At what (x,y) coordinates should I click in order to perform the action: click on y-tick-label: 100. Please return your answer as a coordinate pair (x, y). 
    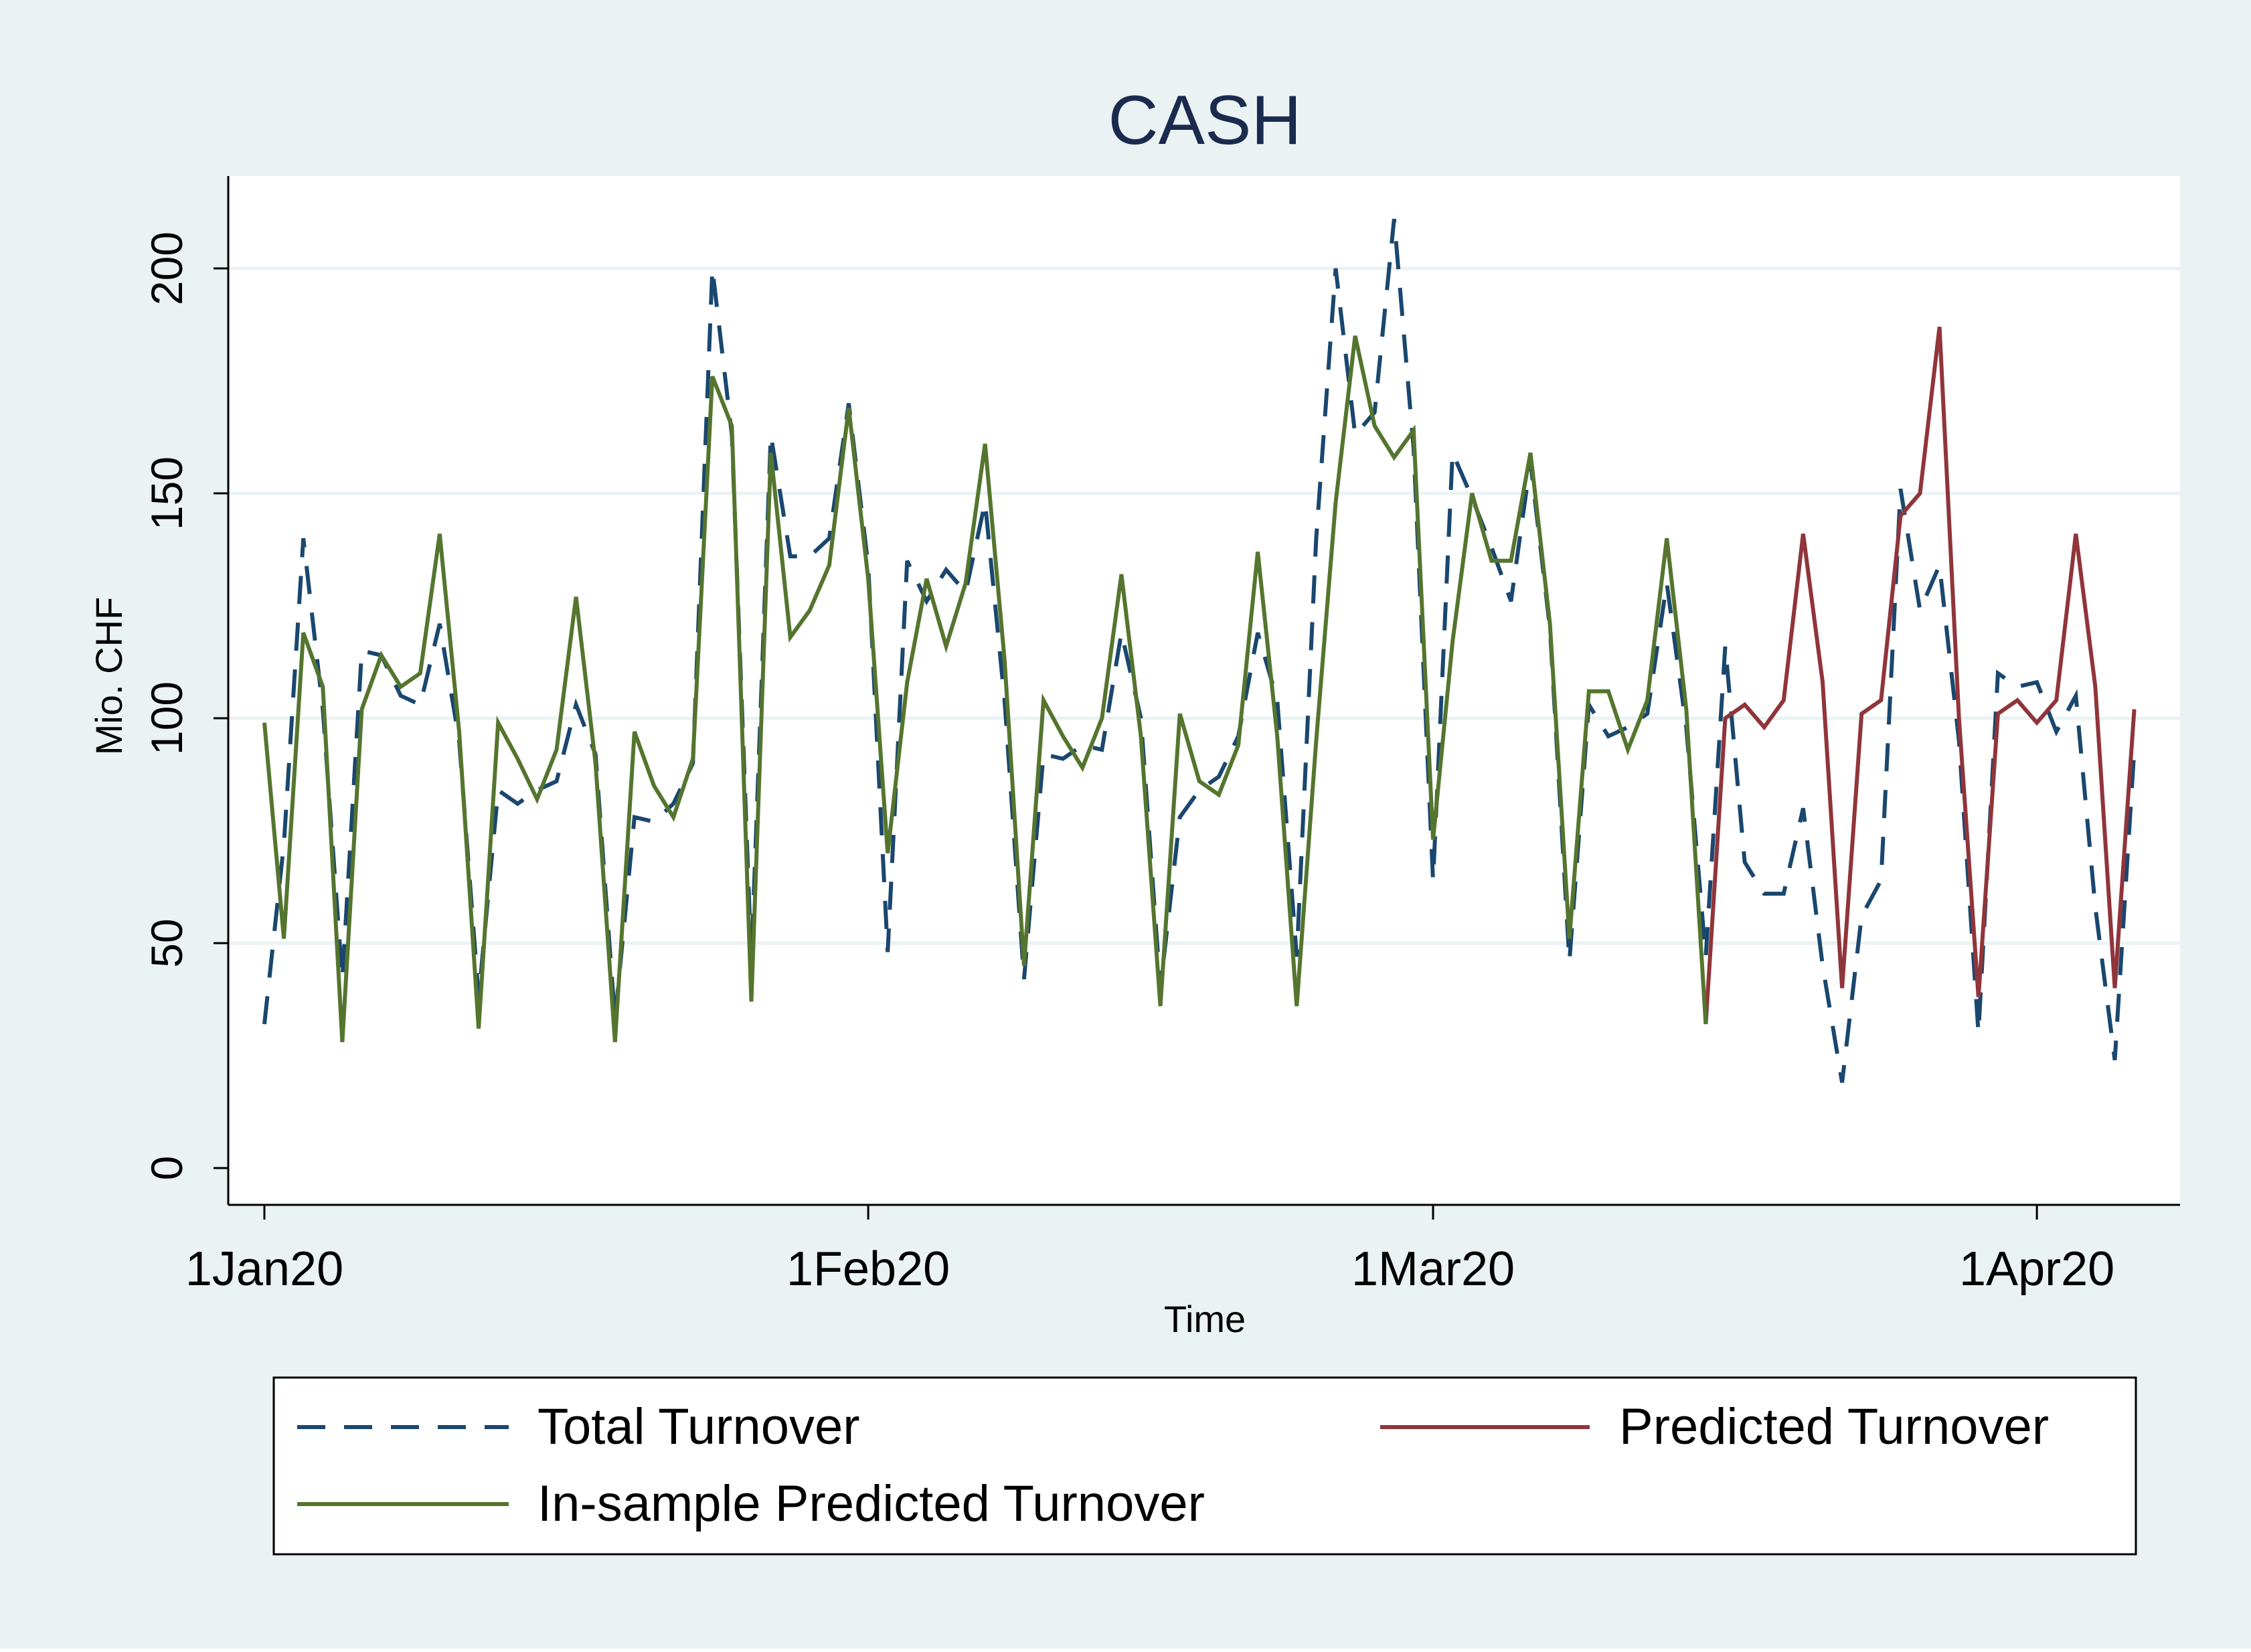
    Looking at the image, I should click on (166, 718).